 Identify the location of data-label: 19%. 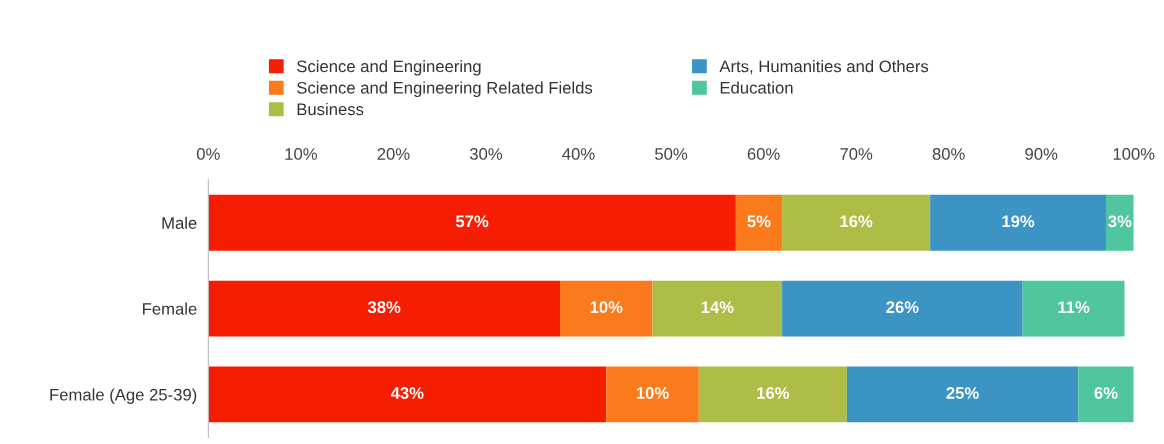
(1018, 221).